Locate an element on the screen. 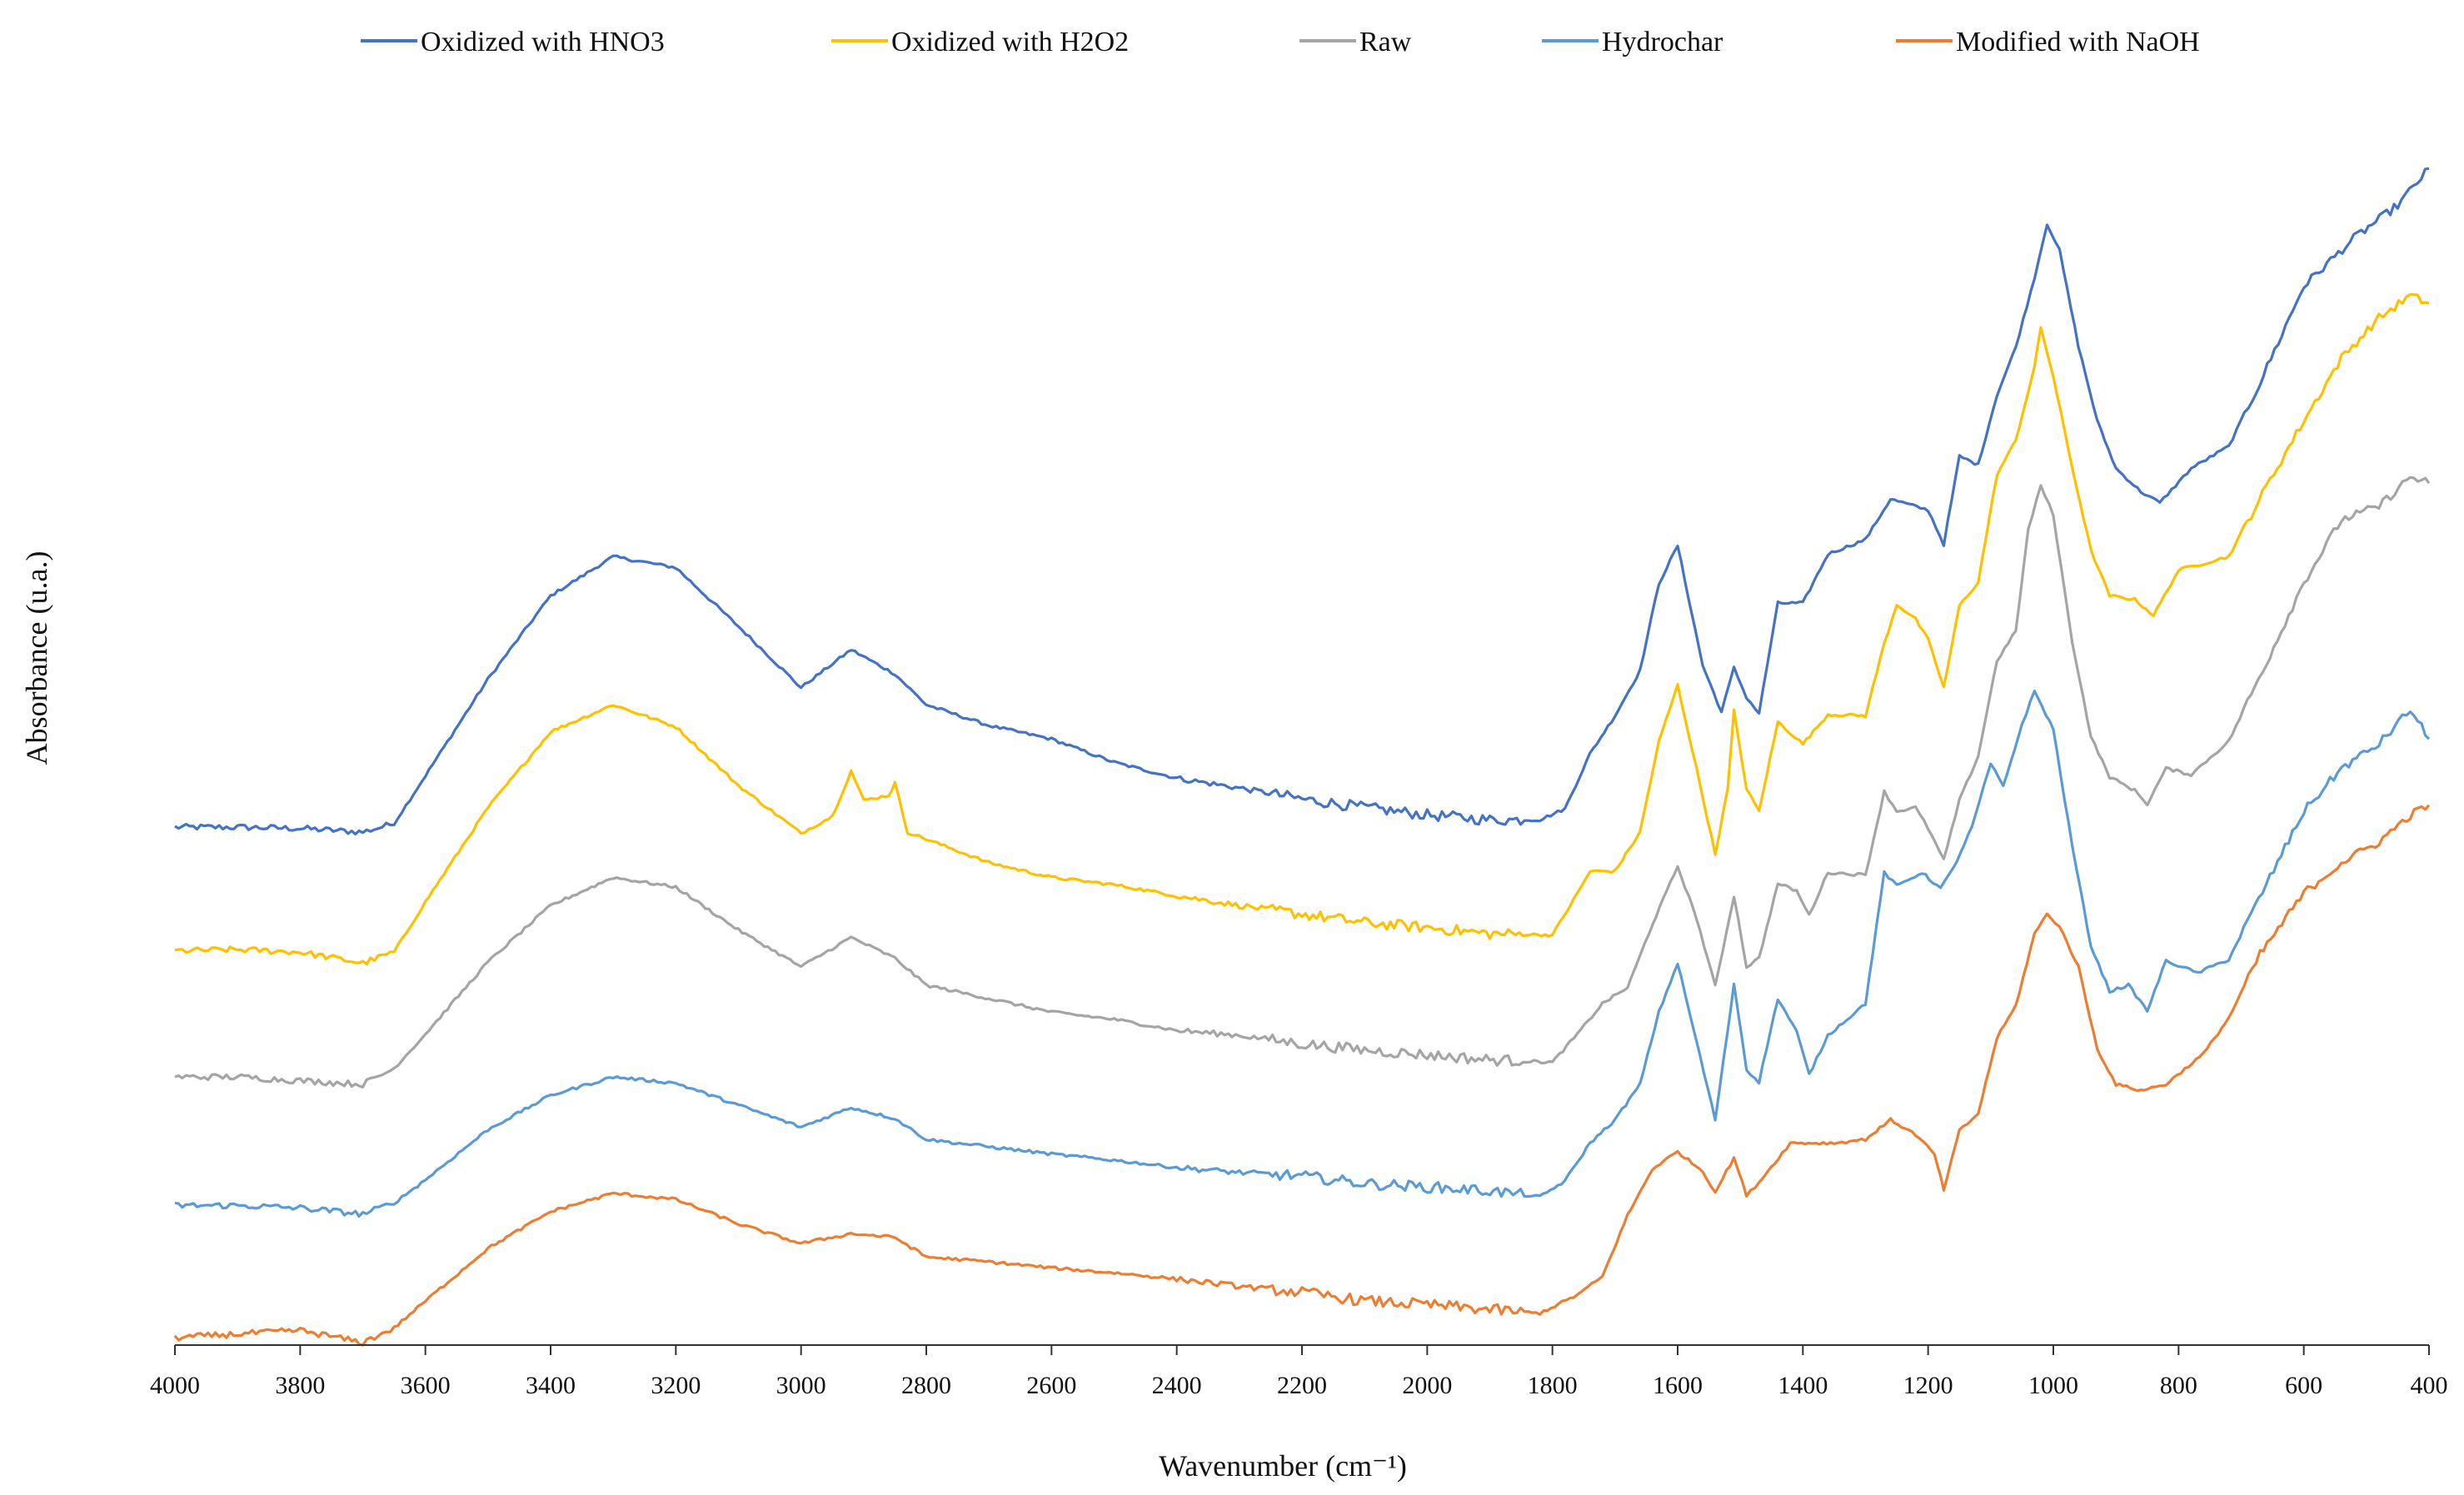 The image size is (2464, 1495). legend-label: Oxidized with HNO3 is located at coordinates (543, 42).